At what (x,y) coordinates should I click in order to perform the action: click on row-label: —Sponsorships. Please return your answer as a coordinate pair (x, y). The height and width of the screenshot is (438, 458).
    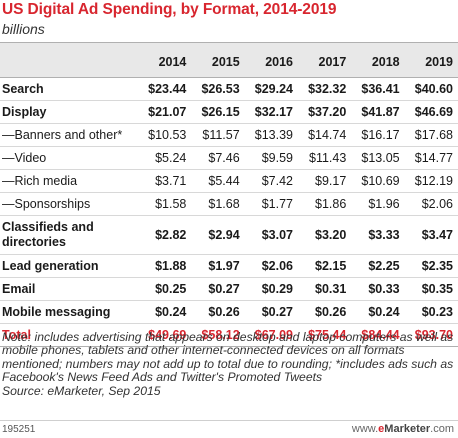
    Looking at the image, I should click on (69, 204).